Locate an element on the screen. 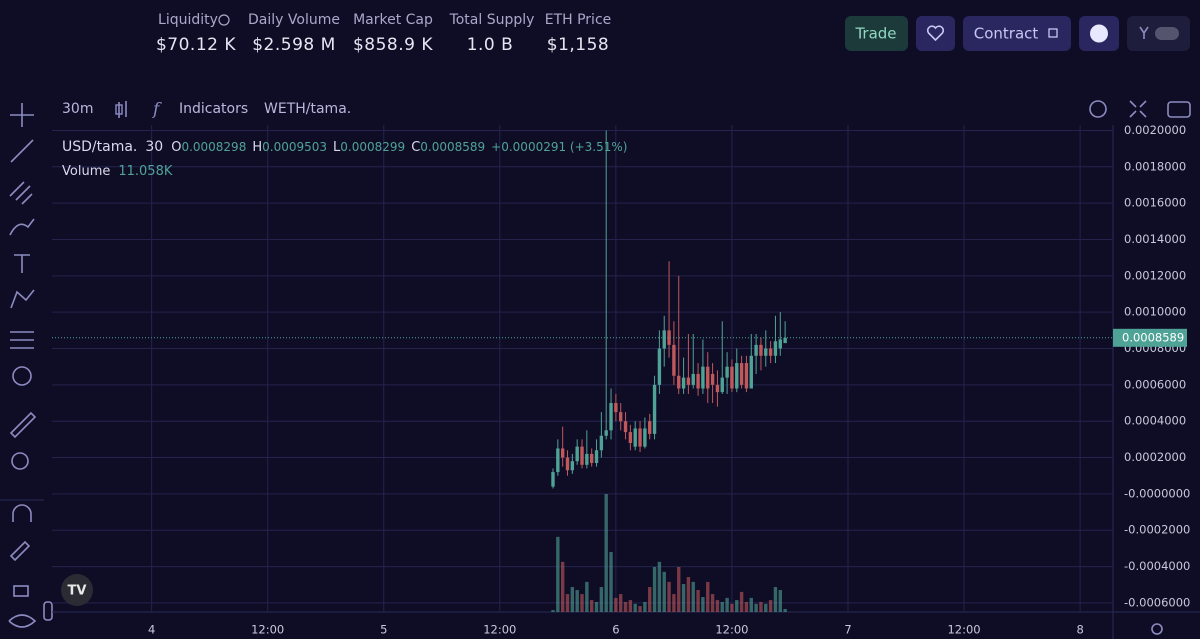 This screenshot has width=1200, height=639. legend-low: 0.0008299 is located at coordinates (372, 147).